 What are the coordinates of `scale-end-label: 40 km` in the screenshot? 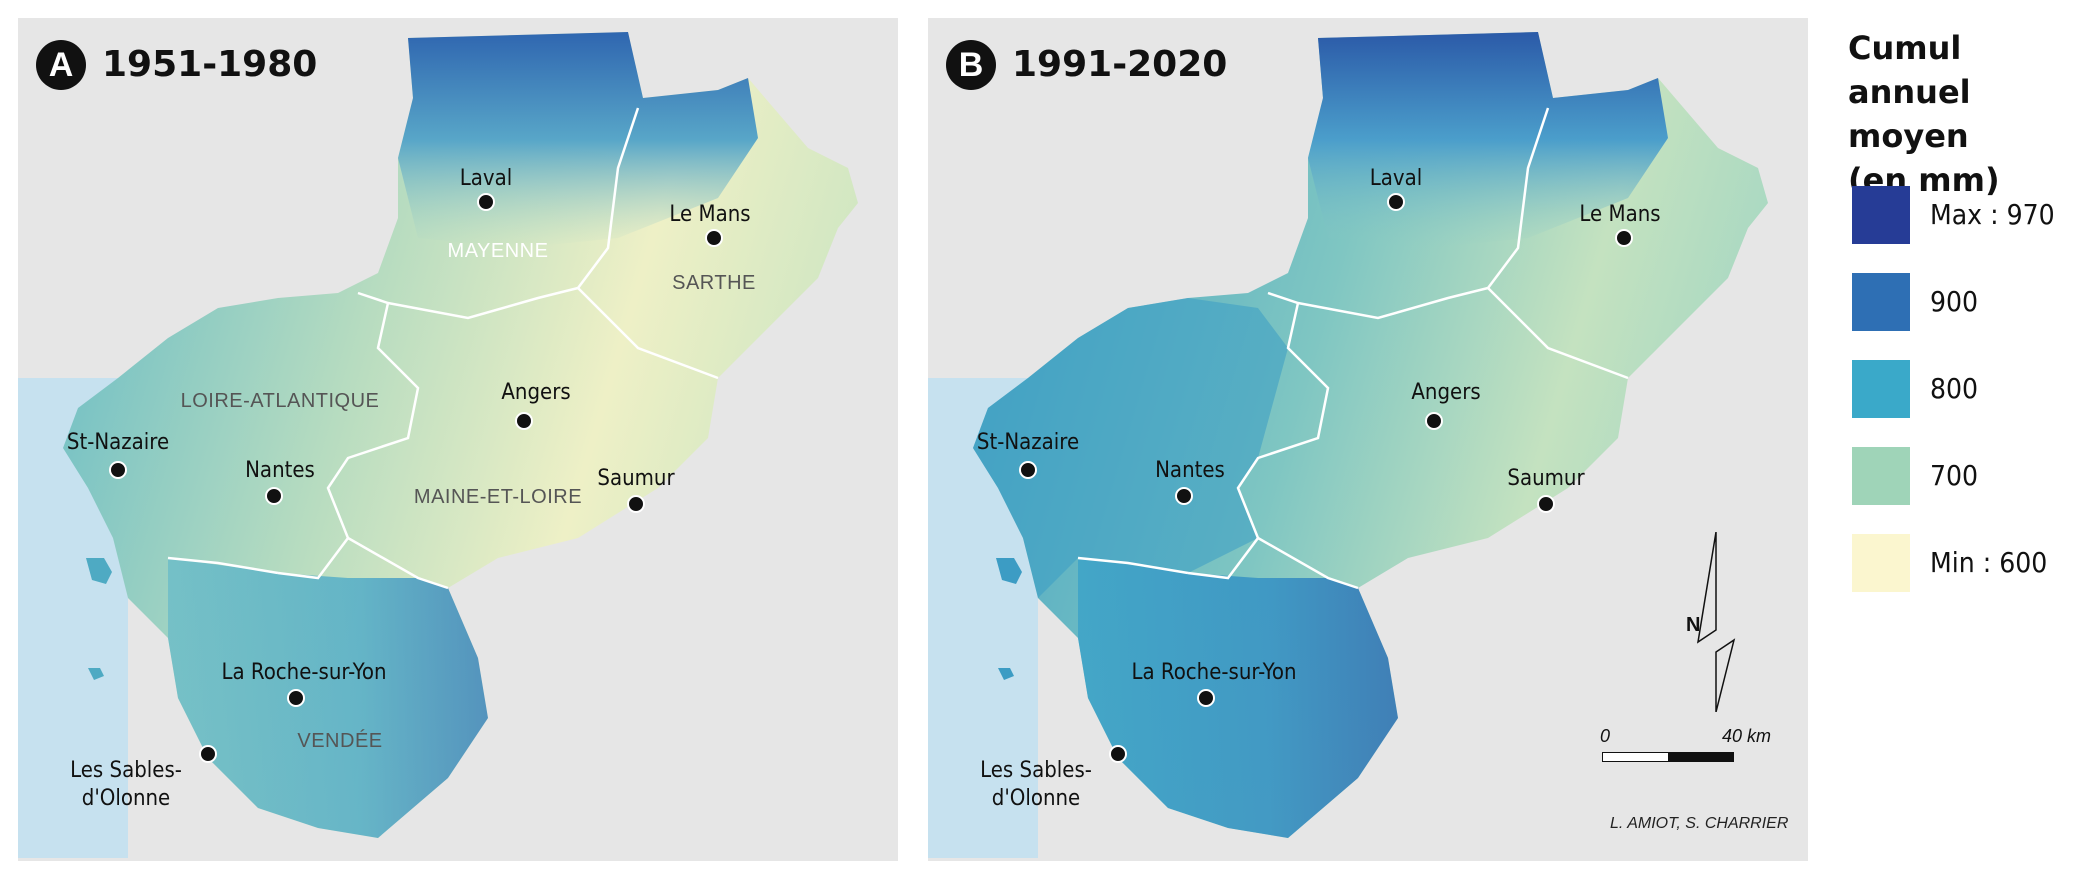 It's located at (1747, 736).